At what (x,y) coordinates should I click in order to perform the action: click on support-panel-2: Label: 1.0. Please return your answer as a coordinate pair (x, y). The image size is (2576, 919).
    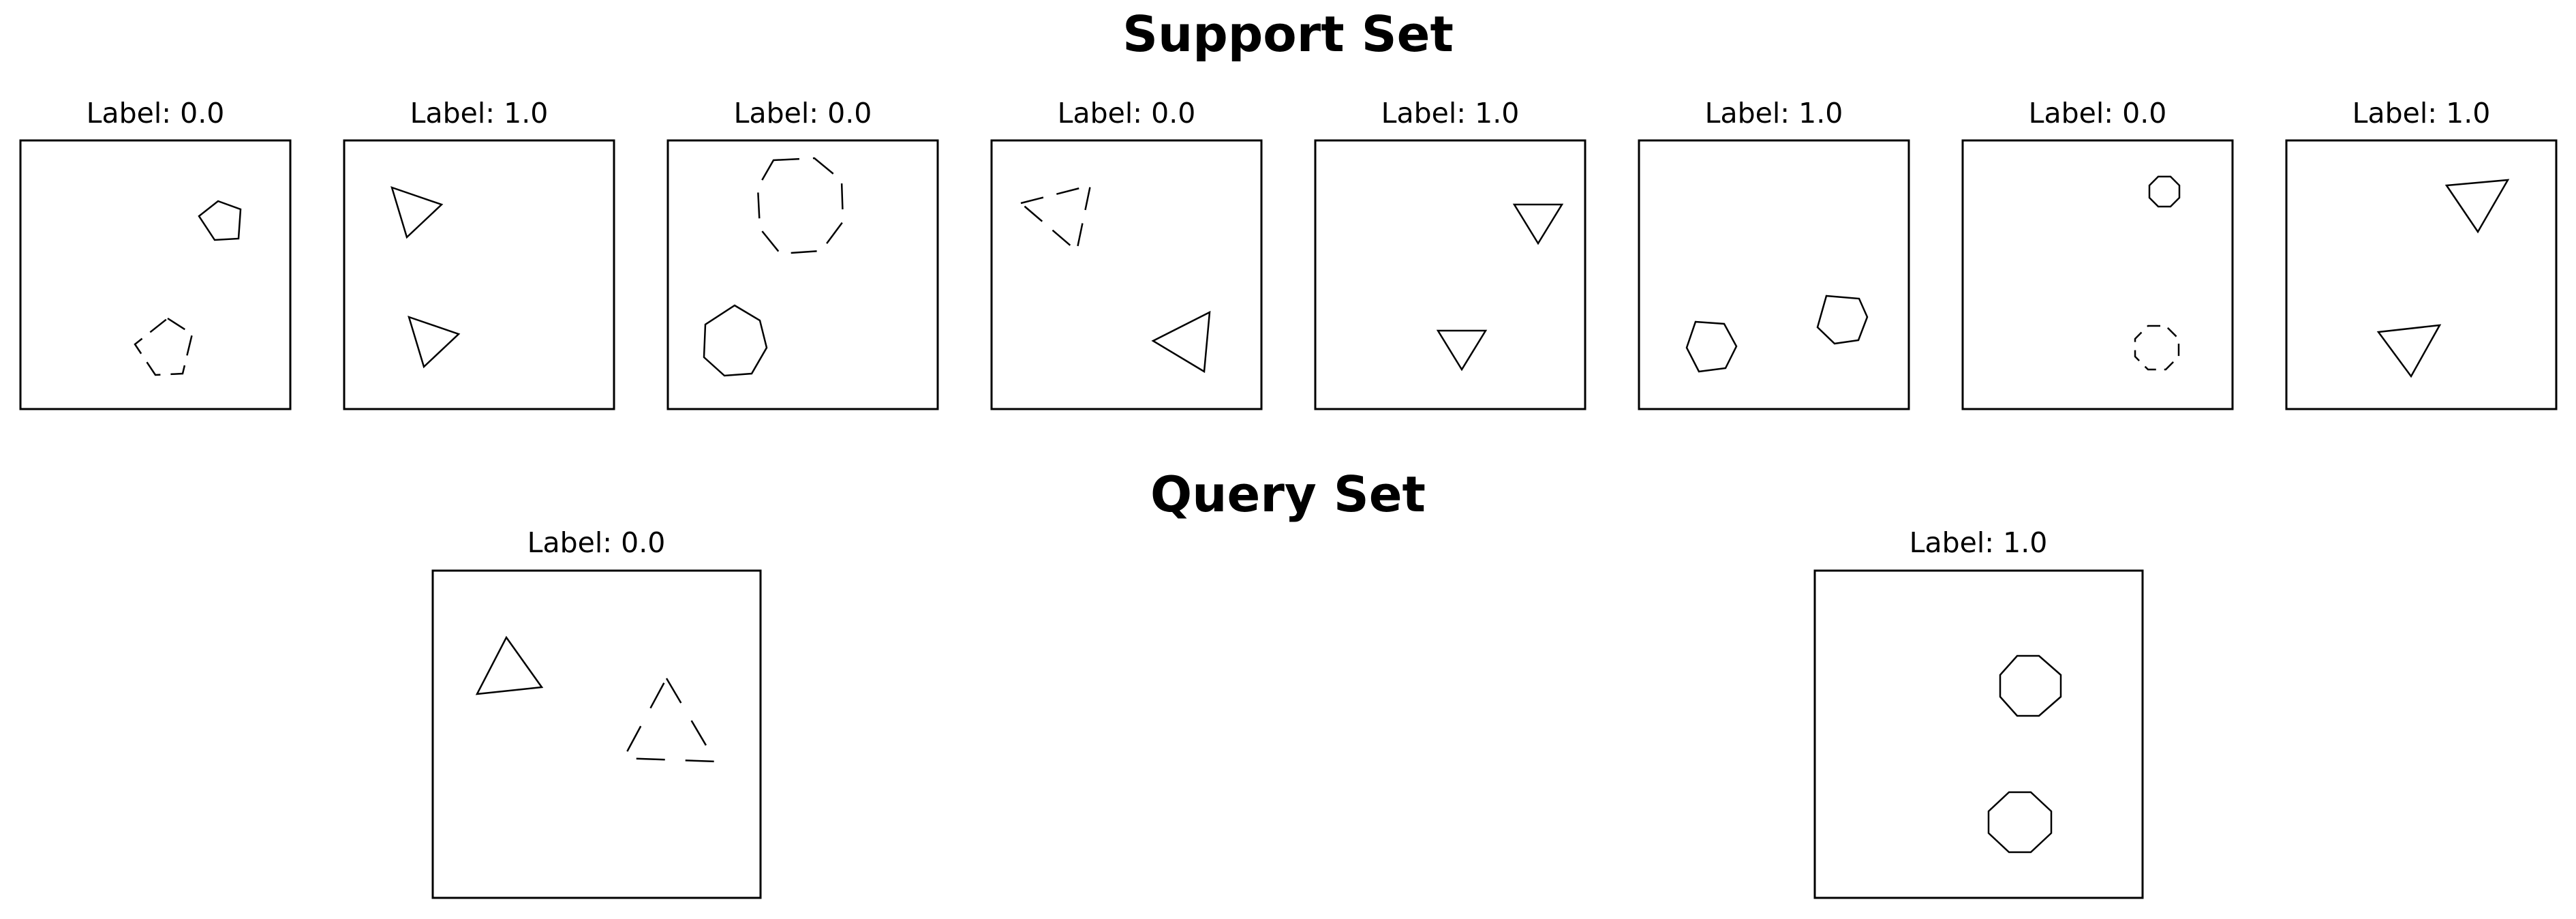
    Looking at the image, I should click on (479, 253).